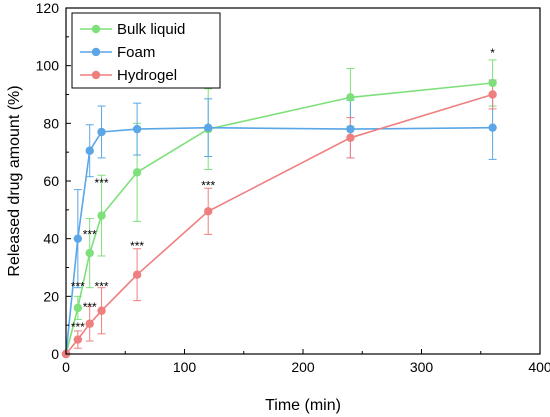  What do you see at coordinates (48, 66) in the screenshot?
I see `y-tick-label: 100` at bounding box center [48, 66].